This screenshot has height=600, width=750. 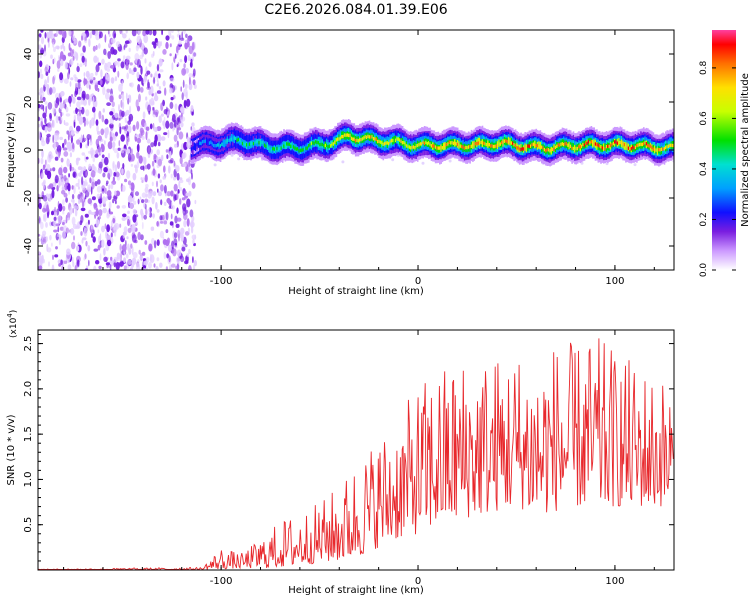 What do you see at coordinates (356, 291) in the screenshot?
I see `spectrogram-xlabel: Height of straight line (km)` at bounding box center [356, 291].